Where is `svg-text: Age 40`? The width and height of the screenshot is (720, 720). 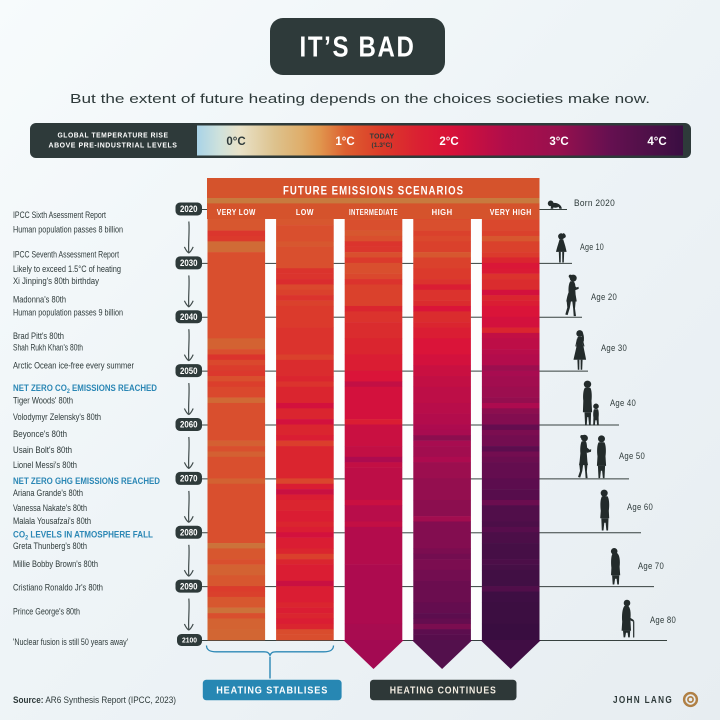
svg-text: Age 40 is located at coordinates (623, 403).